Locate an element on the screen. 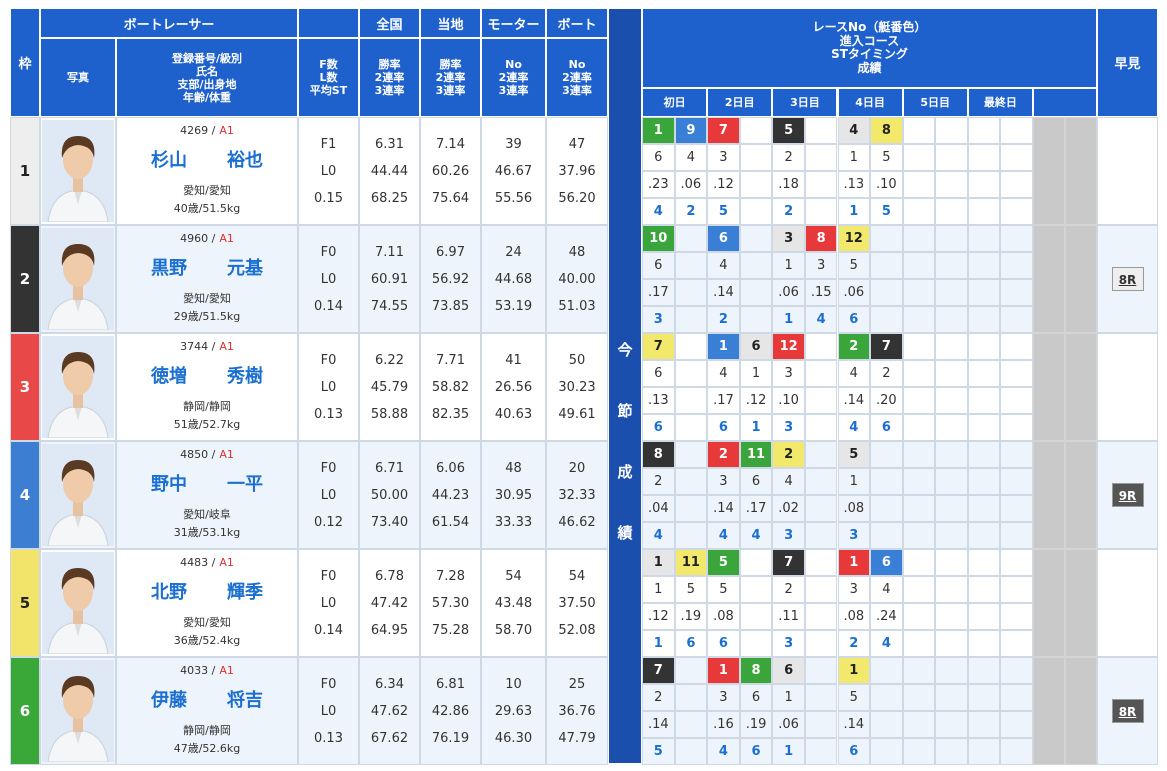 The width and height of the screenshot is (1167, 771). motor-value: 43.48 is located at coordinates (513, 603).